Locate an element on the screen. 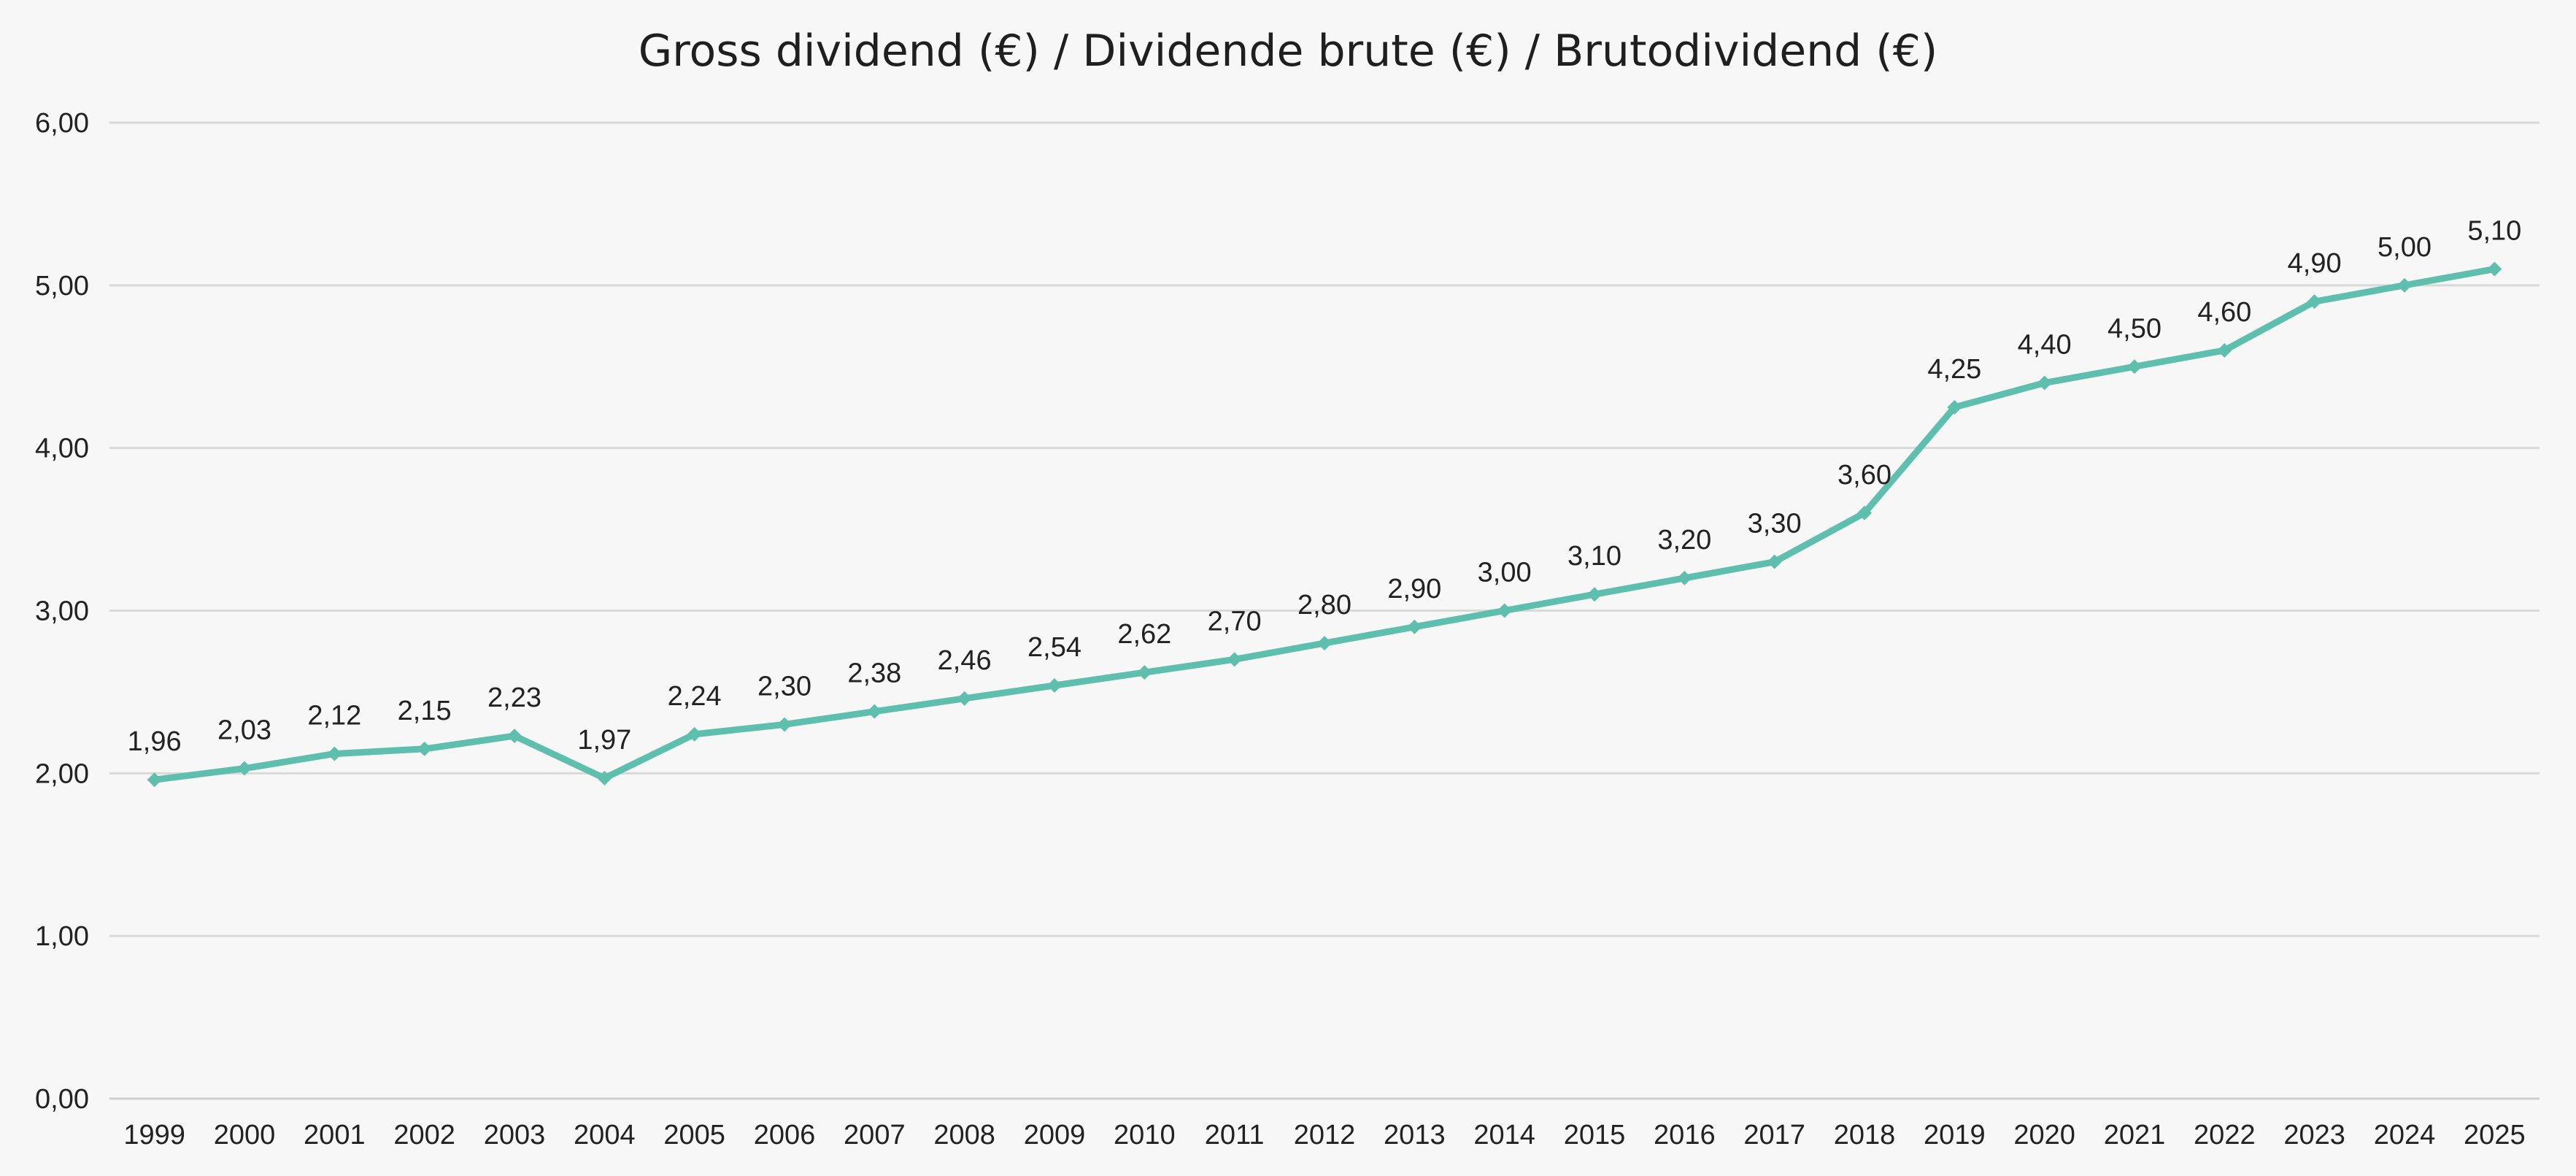  x-tick-label: 2003 is located at coordinates (515, 1135).